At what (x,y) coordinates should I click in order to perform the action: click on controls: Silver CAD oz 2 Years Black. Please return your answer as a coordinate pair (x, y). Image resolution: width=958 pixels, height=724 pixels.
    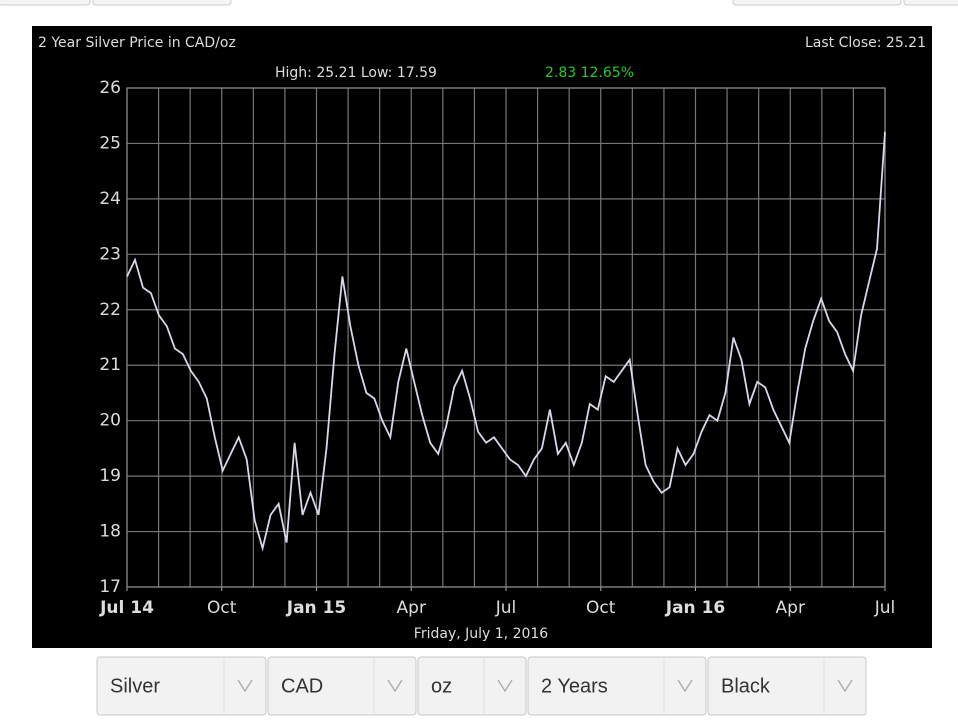
    Looking at the image, I should click on (481, 686).